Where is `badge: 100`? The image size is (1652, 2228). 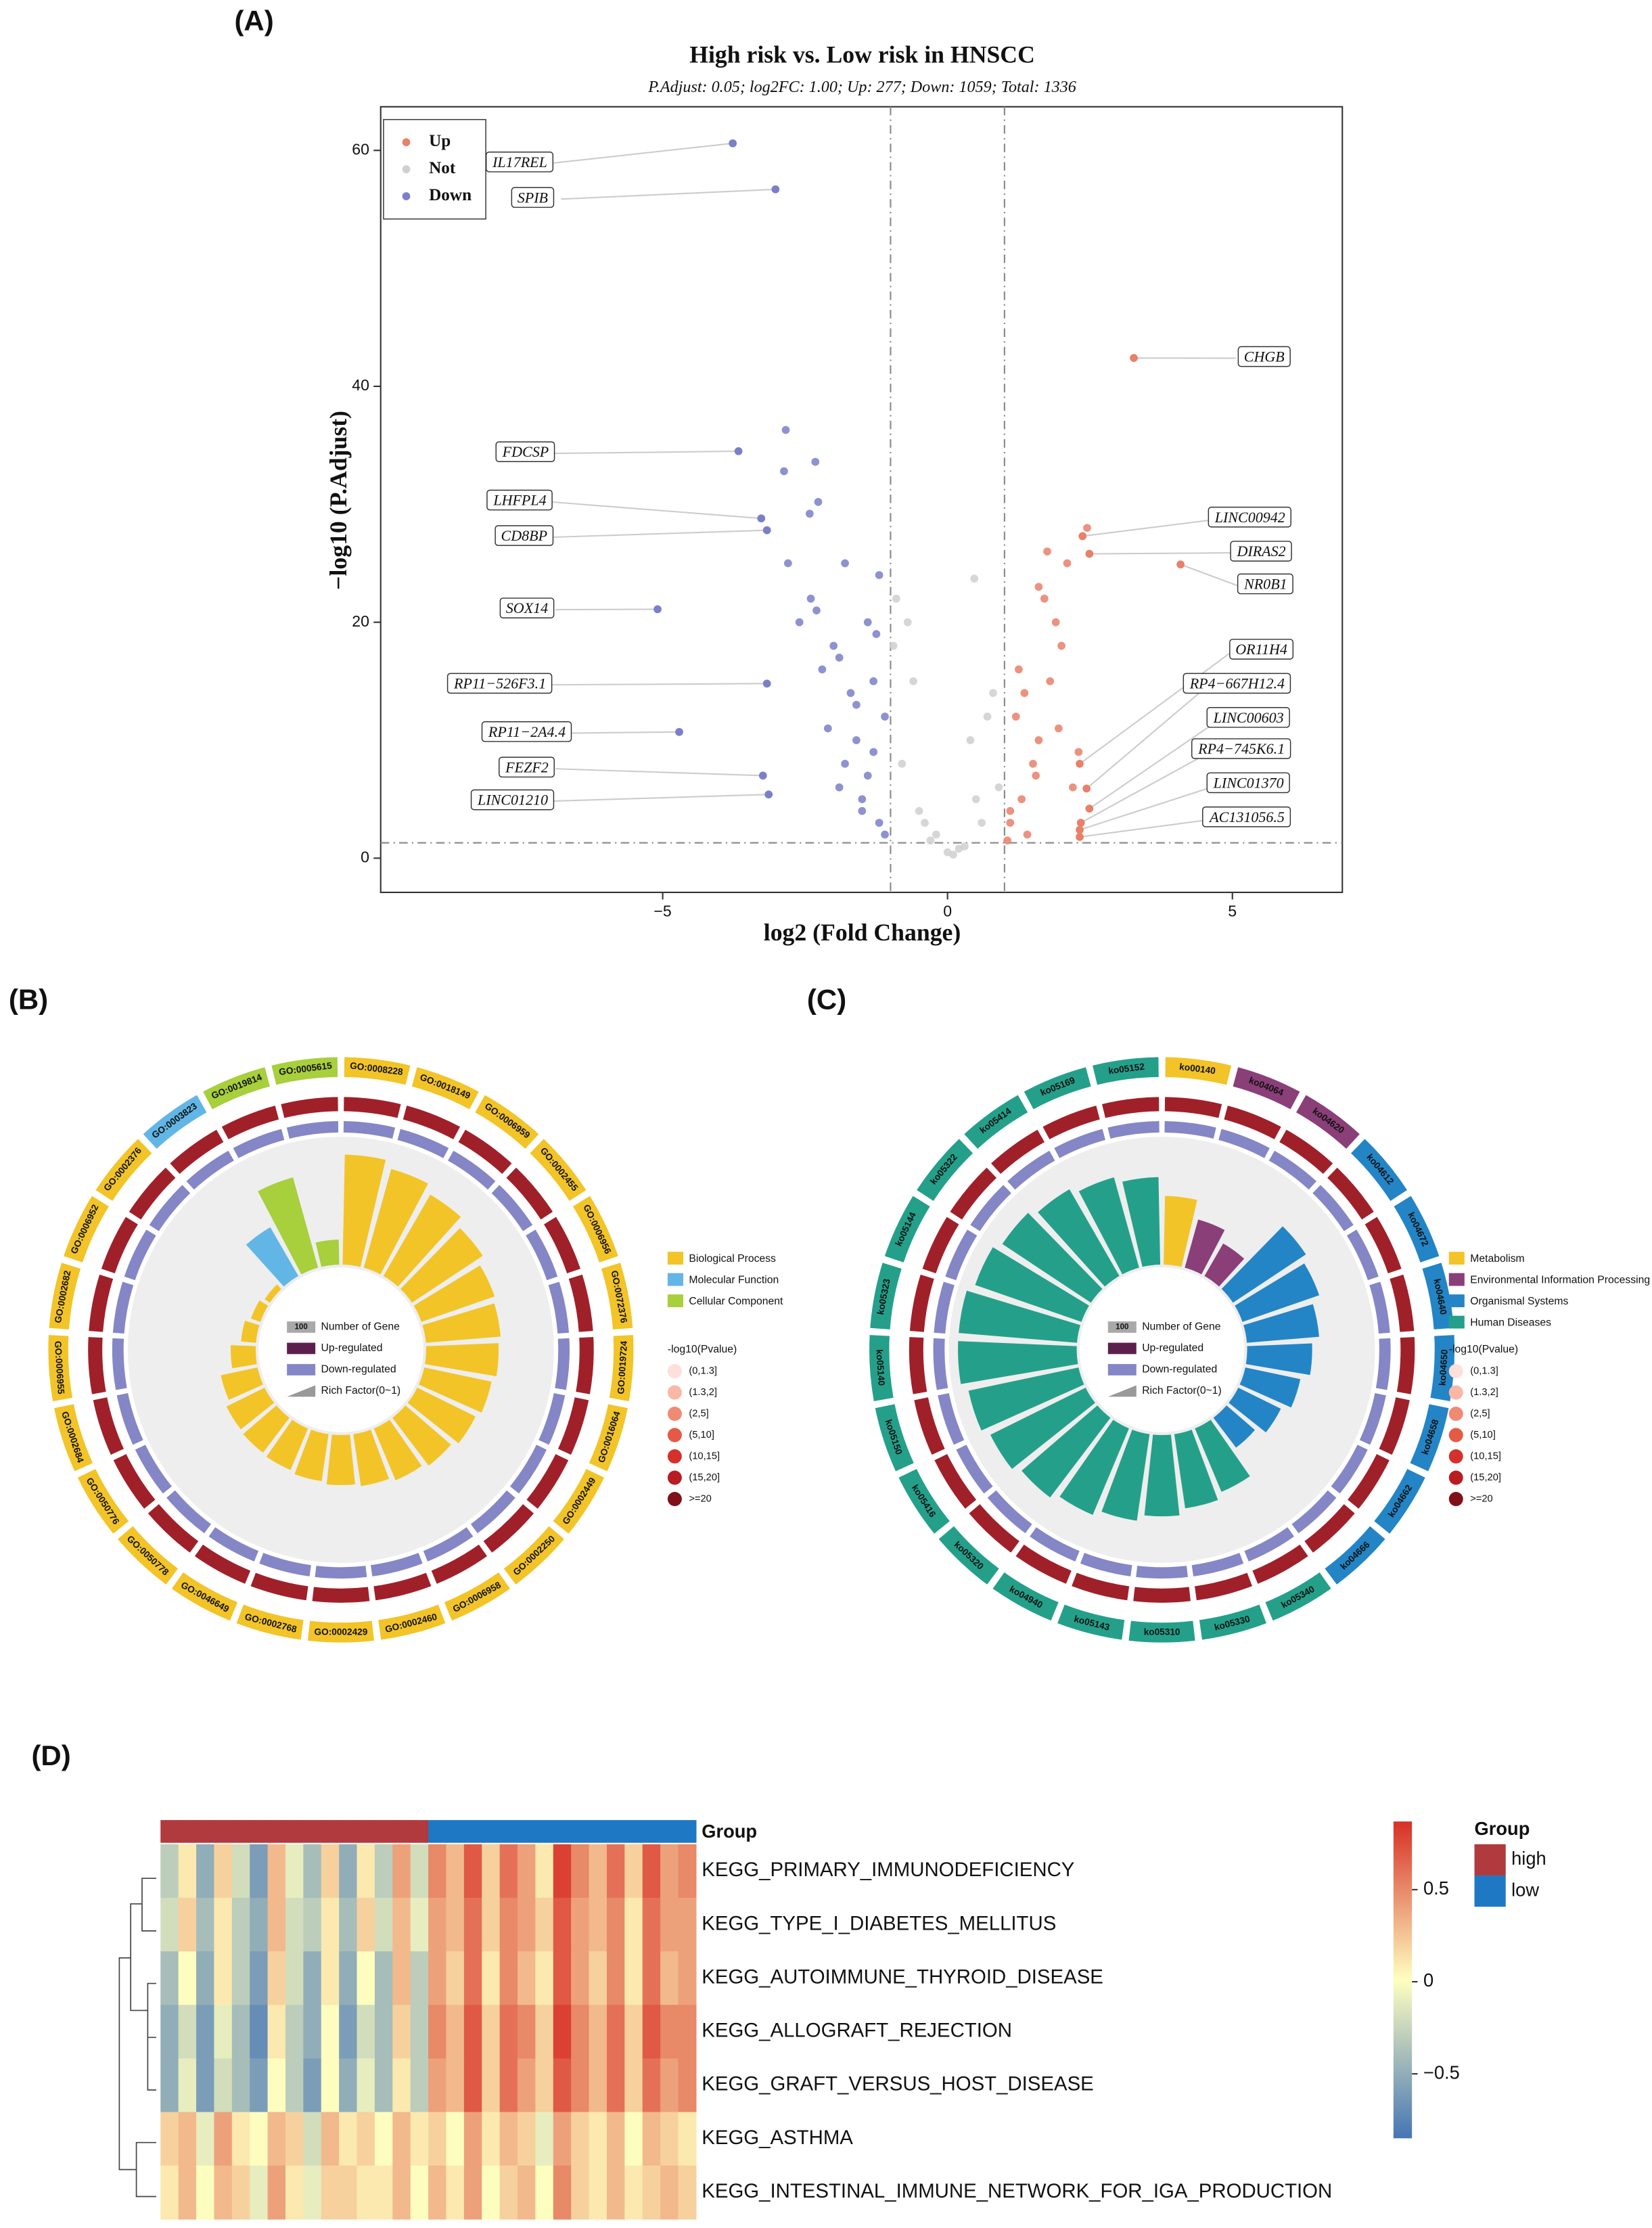
badge: 100 is located at coordinates (301, 1327).